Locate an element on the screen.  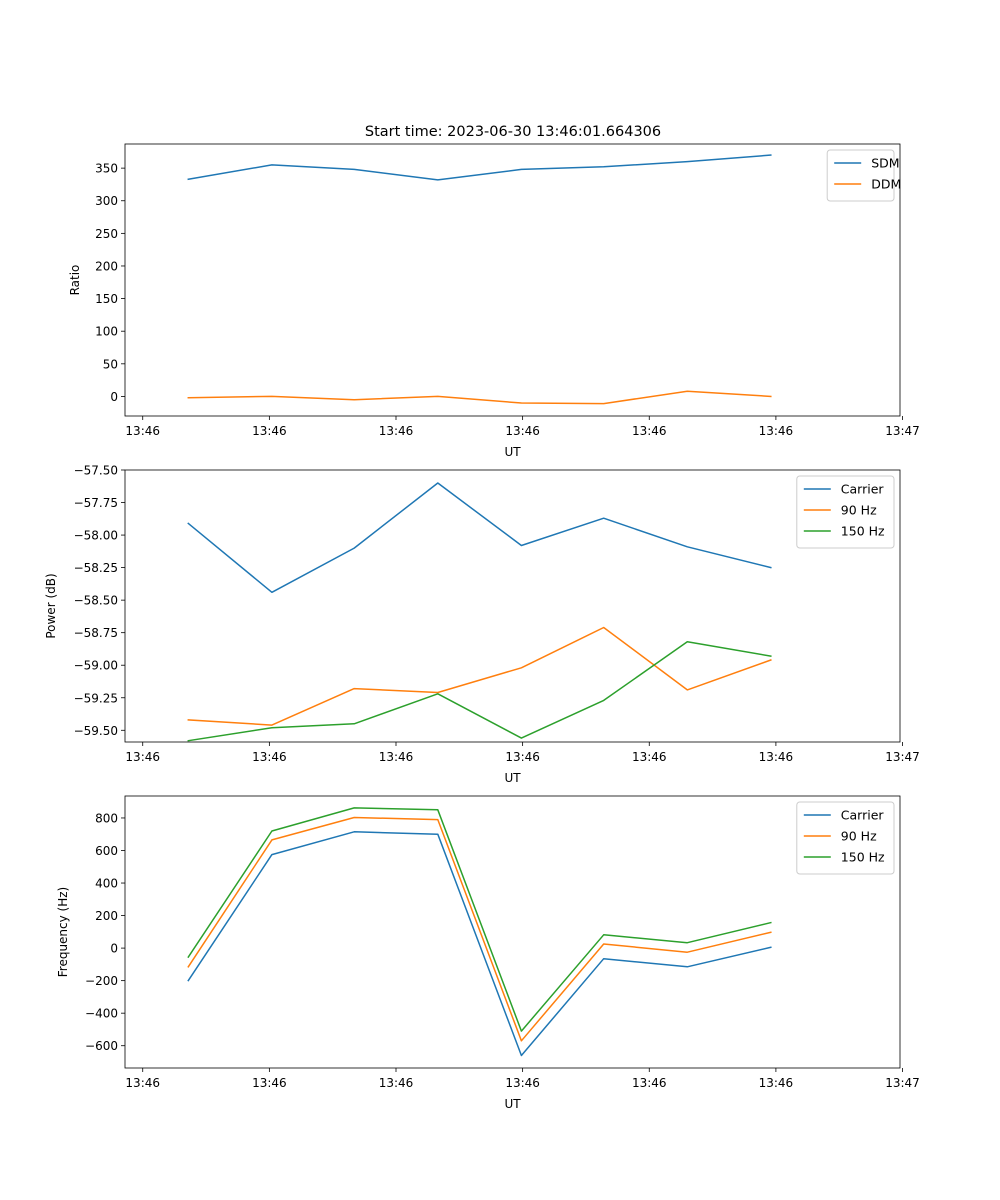
y-tick-label: −200 is located at coordinates (101, 981).